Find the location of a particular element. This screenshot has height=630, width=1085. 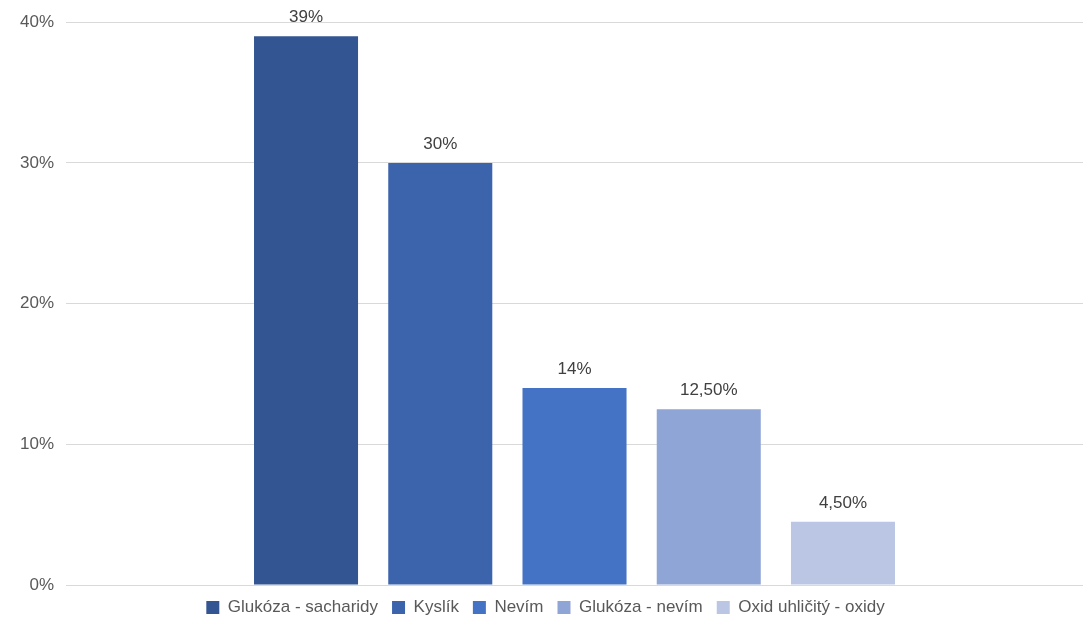

data-label: 39% is located at coordinates (306, 17).